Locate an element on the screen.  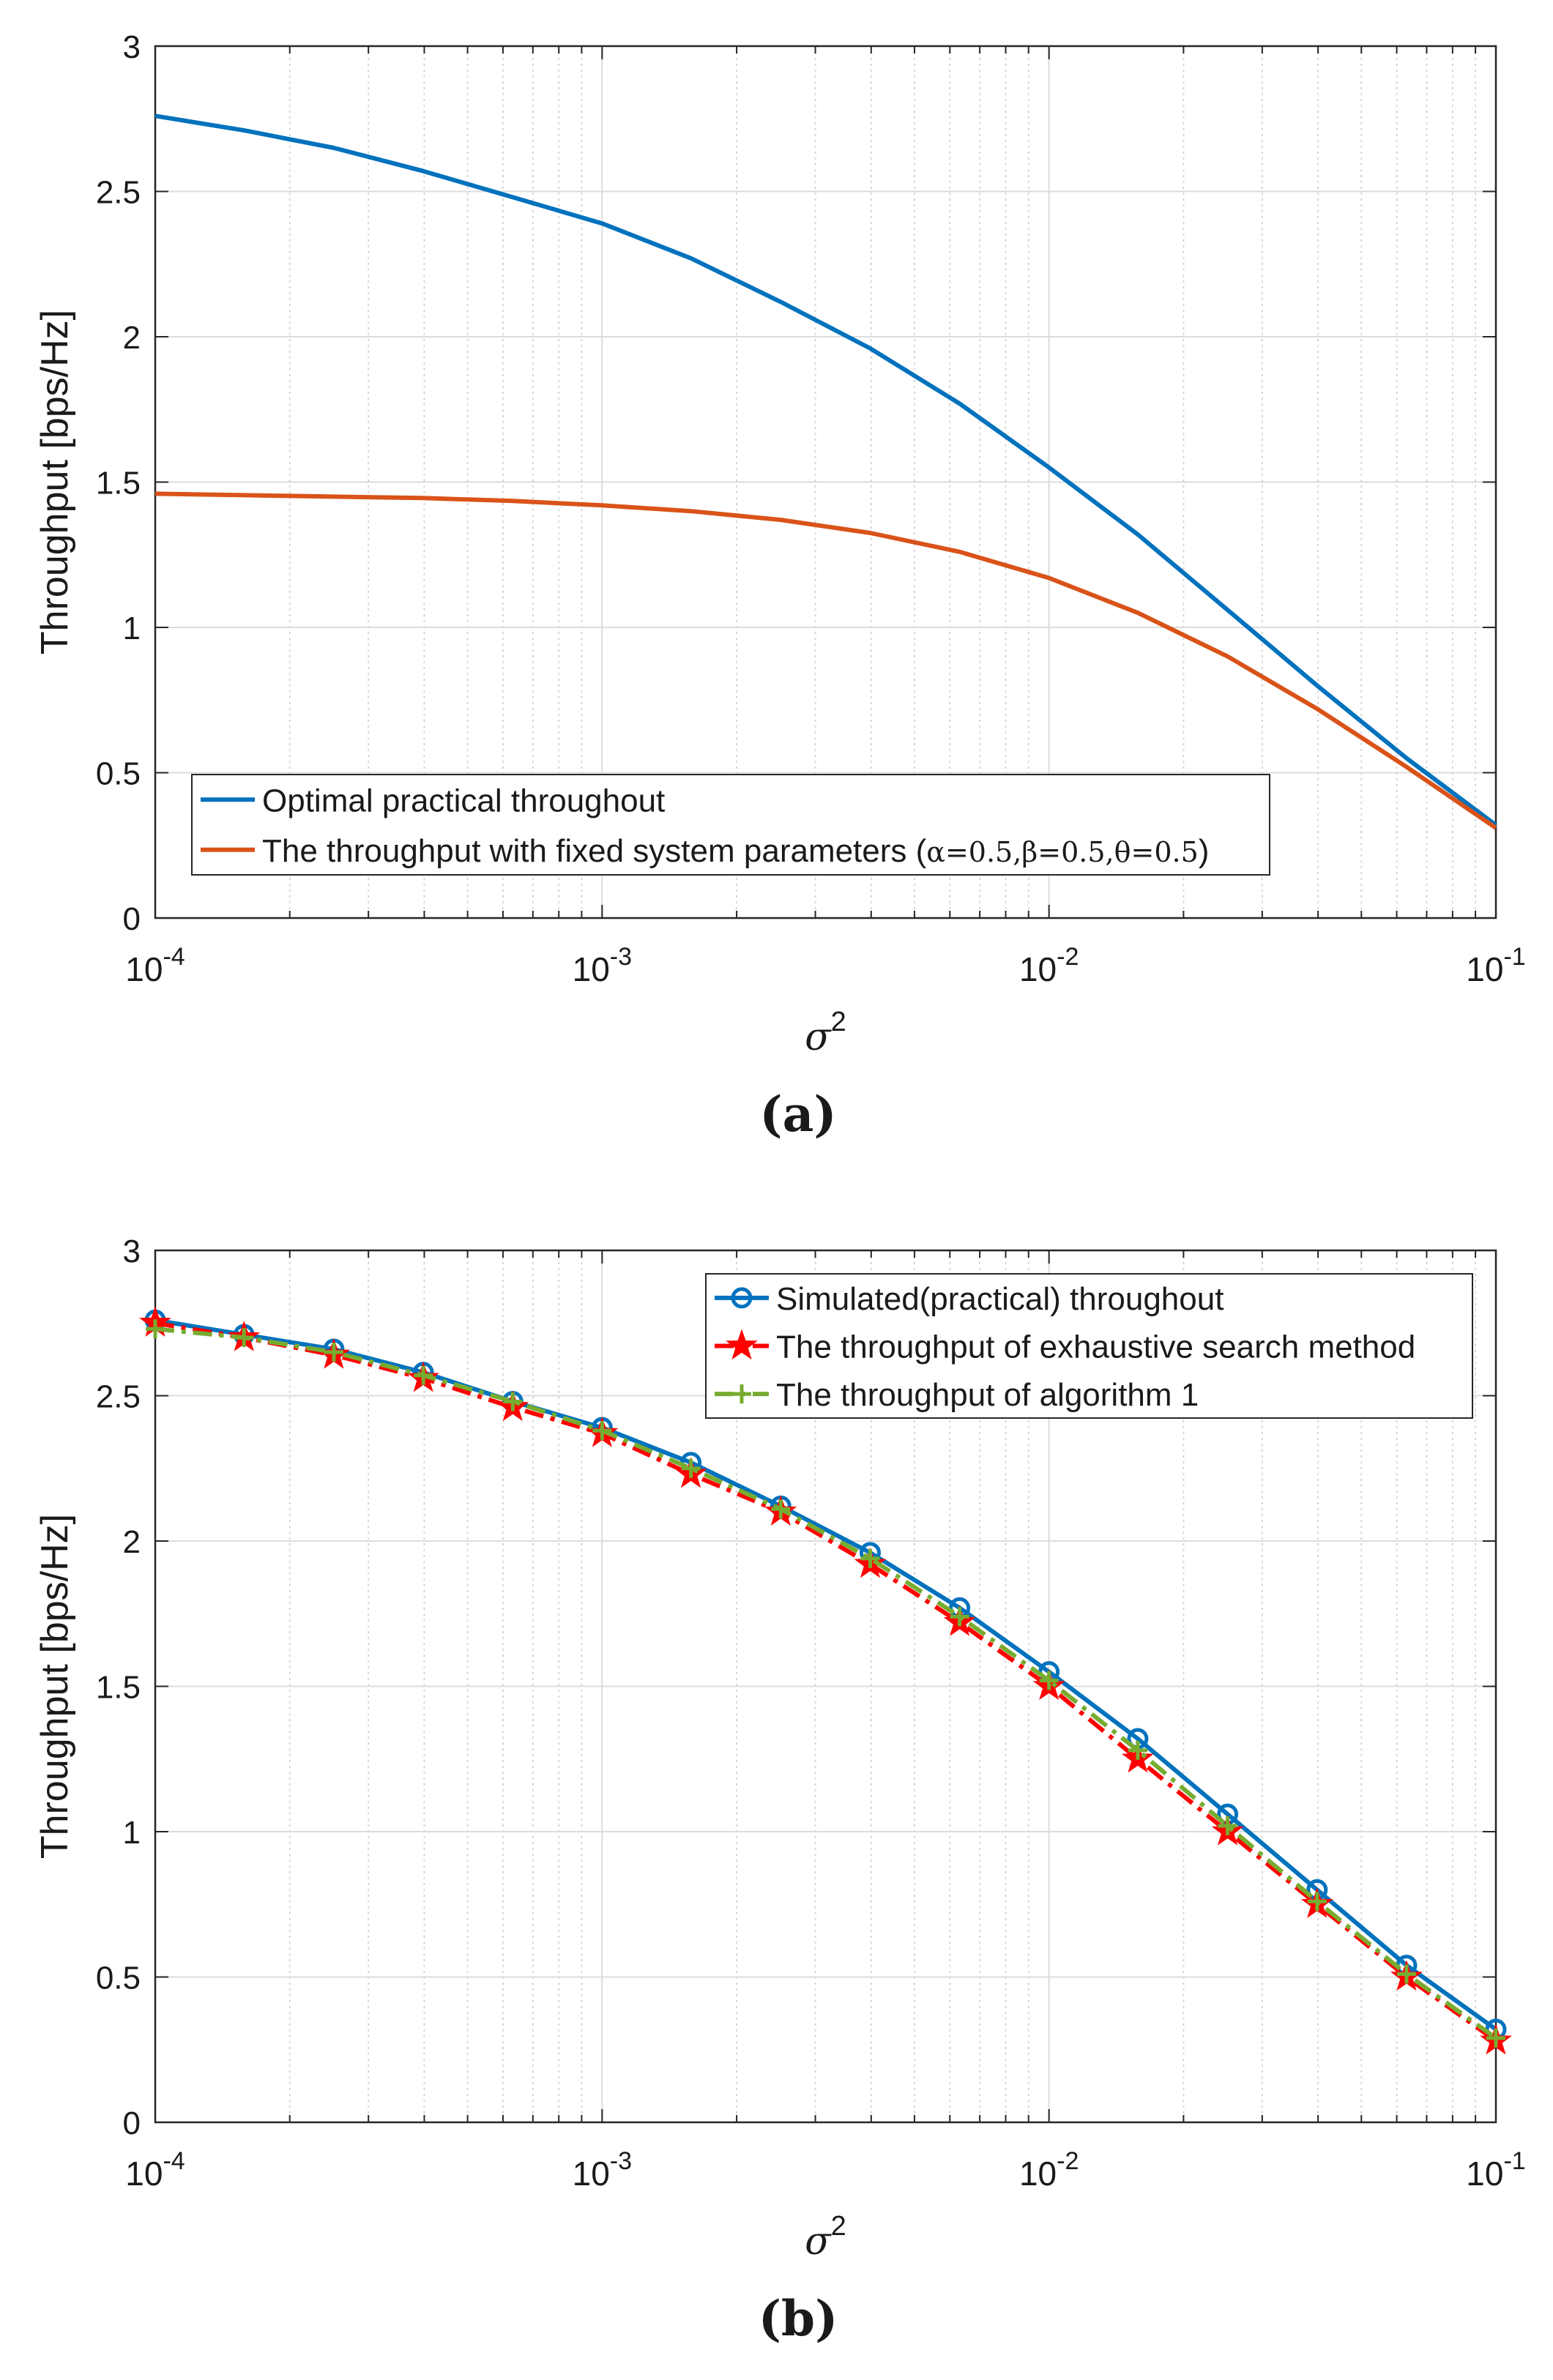
panel-a-x-axis-label: σ2 is located at coordinates (825, 1033).